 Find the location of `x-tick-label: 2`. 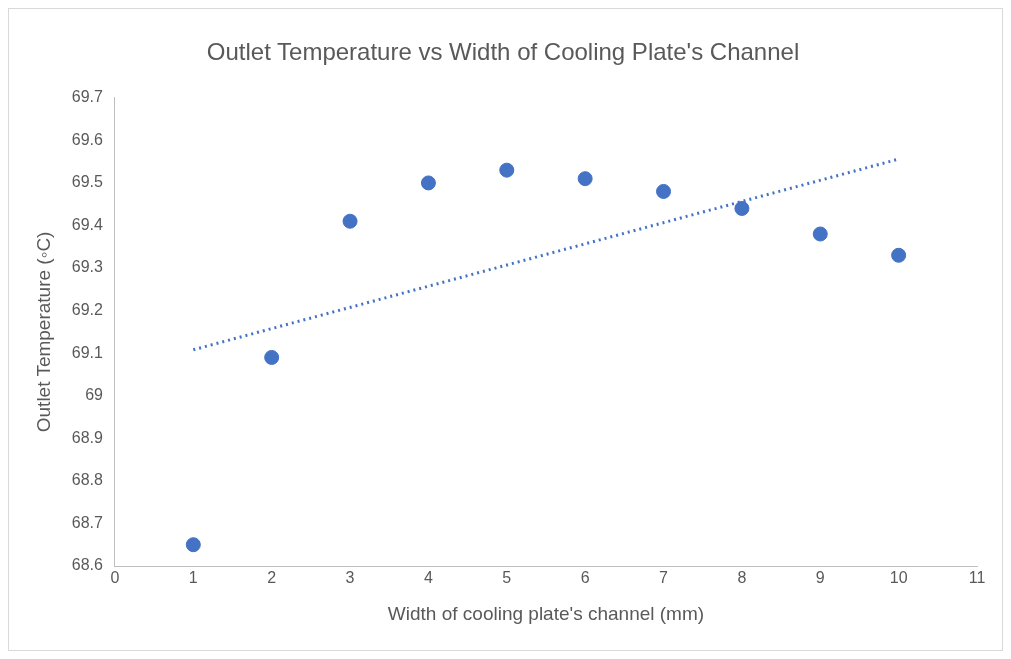

x-tick-label: 2 is located at coordinates (272, 578).